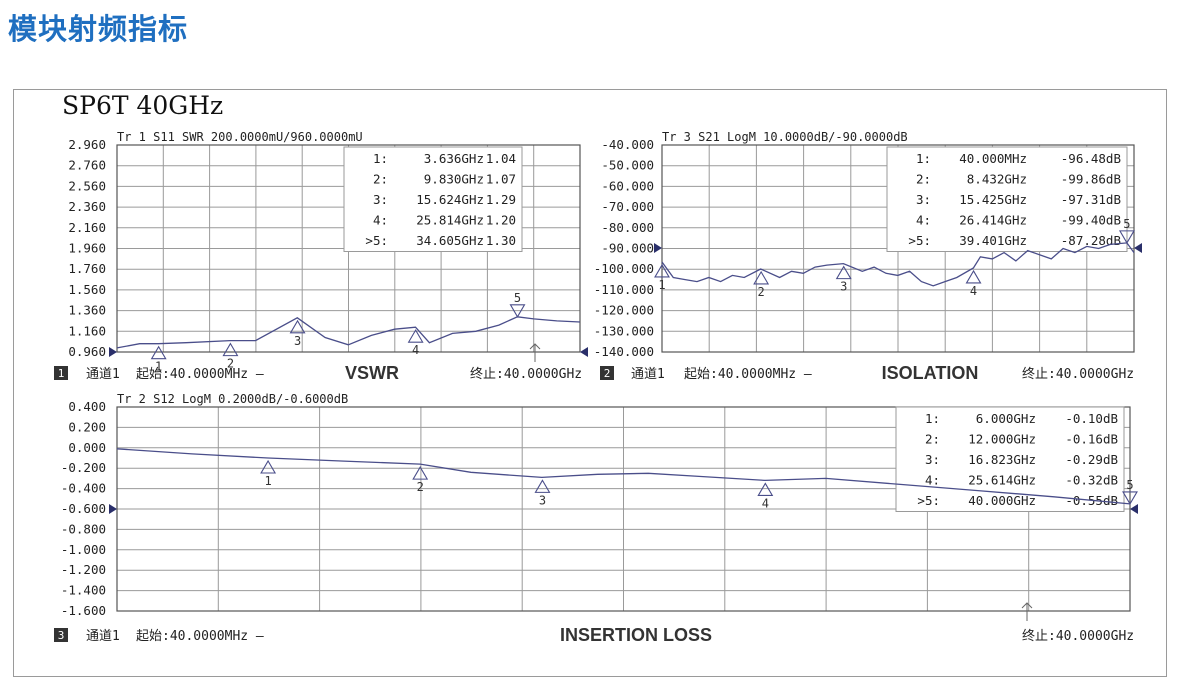 The width and height of the screenshot is (1177, 687). Describe the element at coordinates (240, 137) in the screenshot. I see `trace-header: Tr 1 S11 SWR 200.0000mU/960.0000mU` at that location.